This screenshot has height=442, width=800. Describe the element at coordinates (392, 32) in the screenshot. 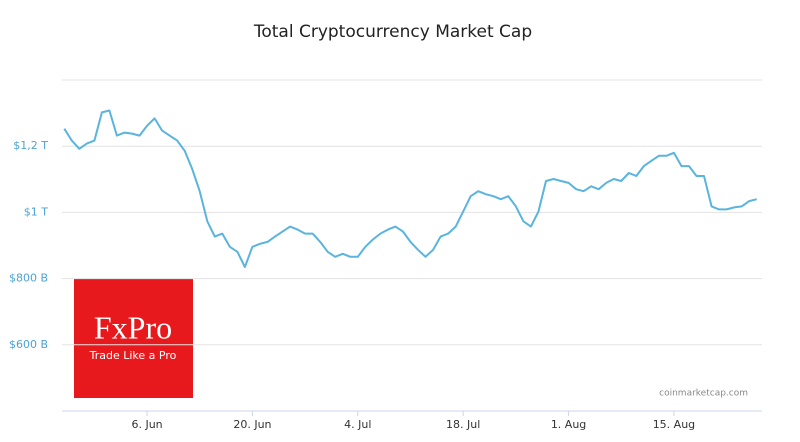

I see `chart-title: Total Cryptocurrency Market Cap` at that location.